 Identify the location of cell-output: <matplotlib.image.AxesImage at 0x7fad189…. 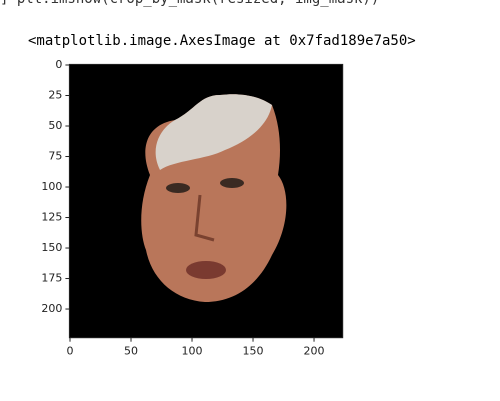
(222, 41).